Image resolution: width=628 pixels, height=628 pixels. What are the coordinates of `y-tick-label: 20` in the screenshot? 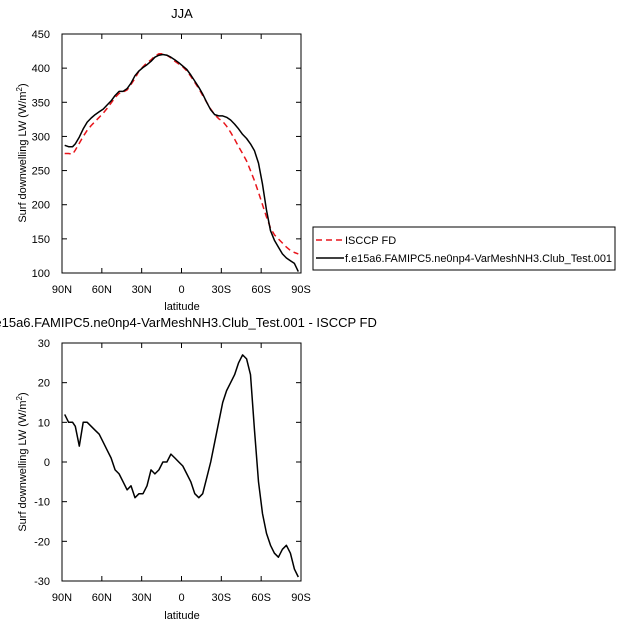 It's located at (44, 384).